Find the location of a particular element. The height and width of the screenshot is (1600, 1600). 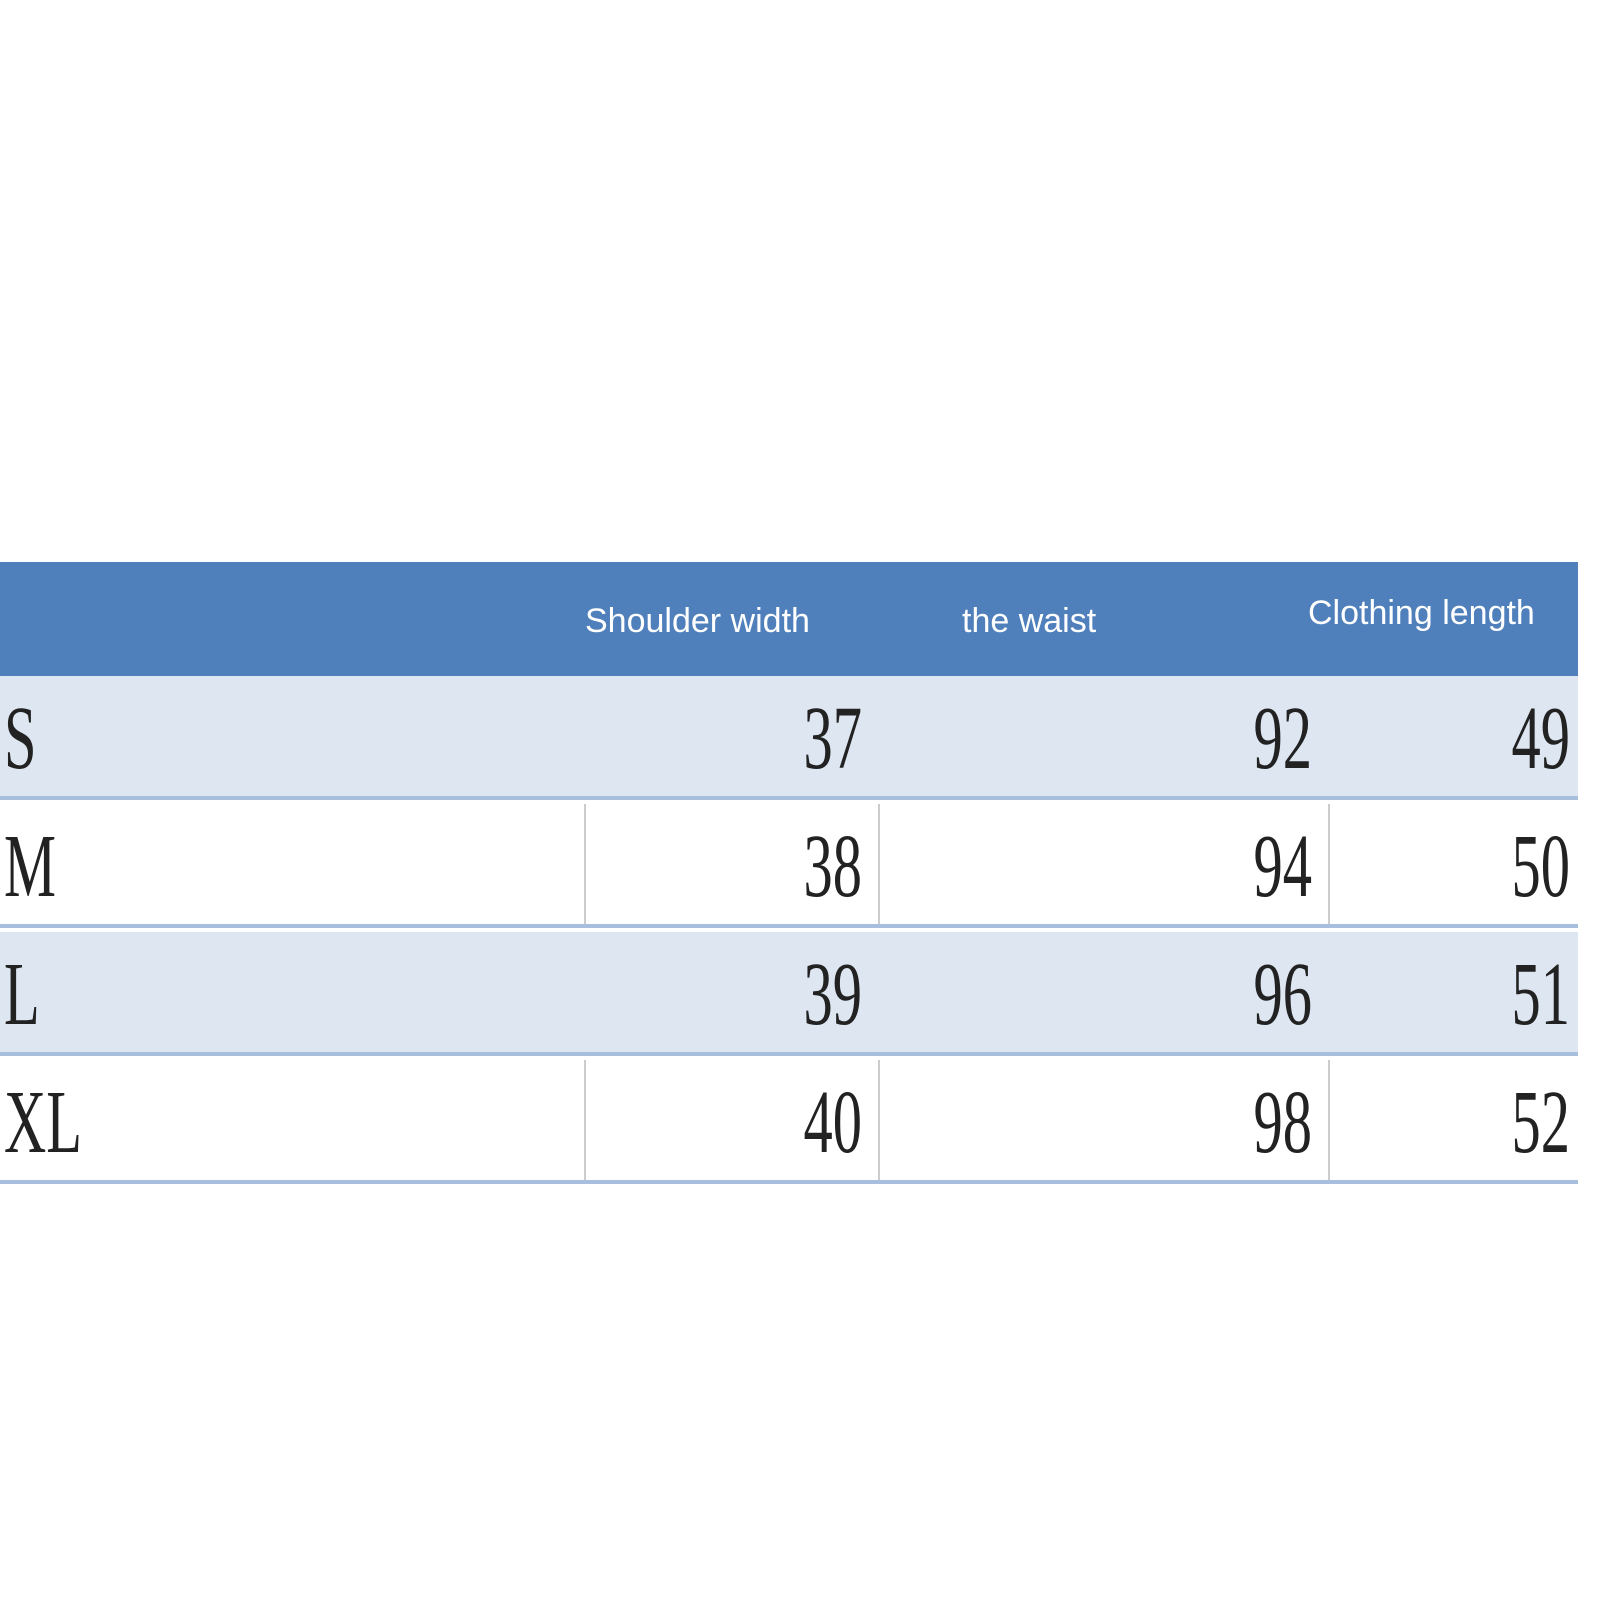

measurement: 37 is located at coordinates (833, 738).